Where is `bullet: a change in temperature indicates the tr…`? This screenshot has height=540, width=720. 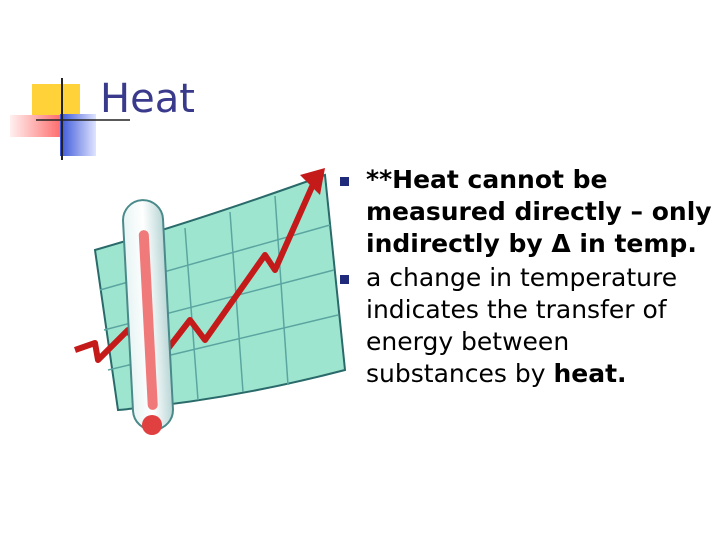 bullet: a change in temperature indicates the tr… is located at coordinates (525, 326).